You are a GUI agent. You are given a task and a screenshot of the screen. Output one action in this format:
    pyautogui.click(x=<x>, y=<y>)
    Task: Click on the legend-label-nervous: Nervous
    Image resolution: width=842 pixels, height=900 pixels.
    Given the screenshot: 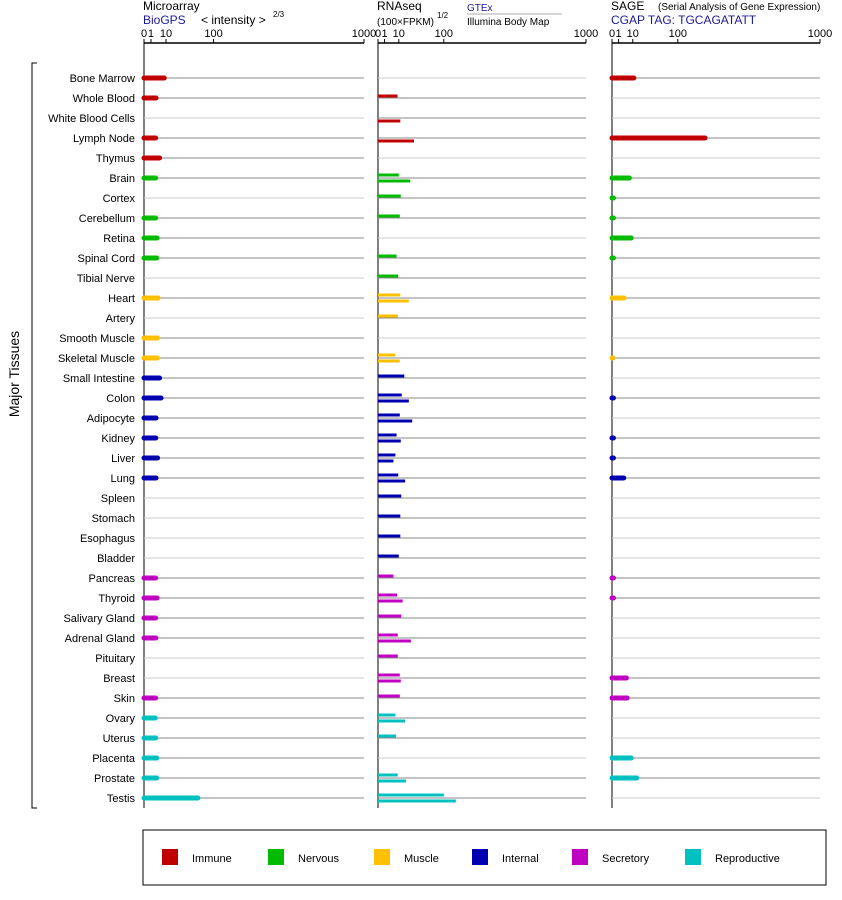 What is the action you would take?
    pyautogui.click(x=318, y=859)
    